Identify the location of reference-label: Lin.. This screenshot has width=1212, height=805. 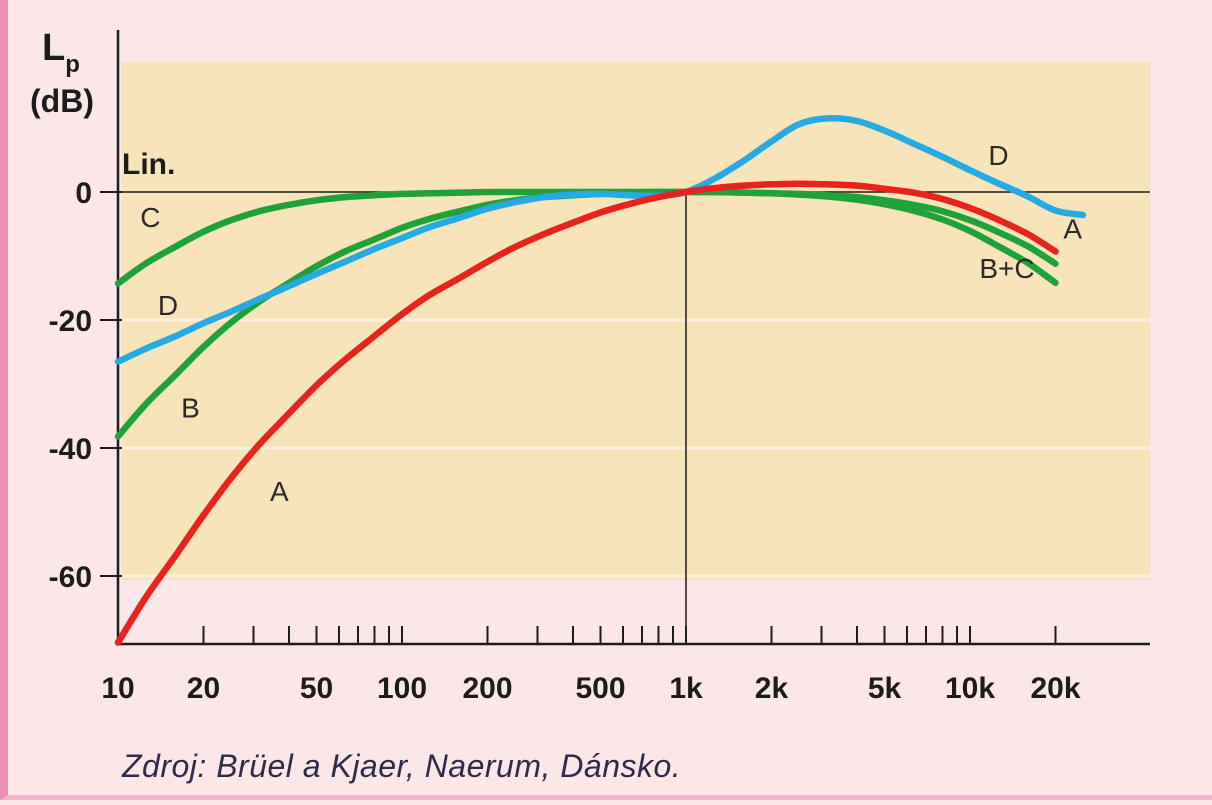
(148, 164).